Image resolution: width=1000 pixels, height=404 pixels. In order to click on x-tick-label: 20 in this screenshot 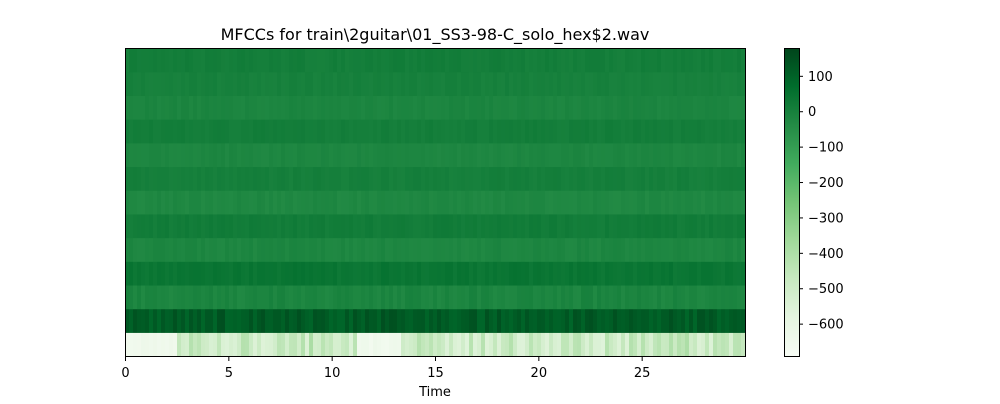, I will do `click(539, 373)`.